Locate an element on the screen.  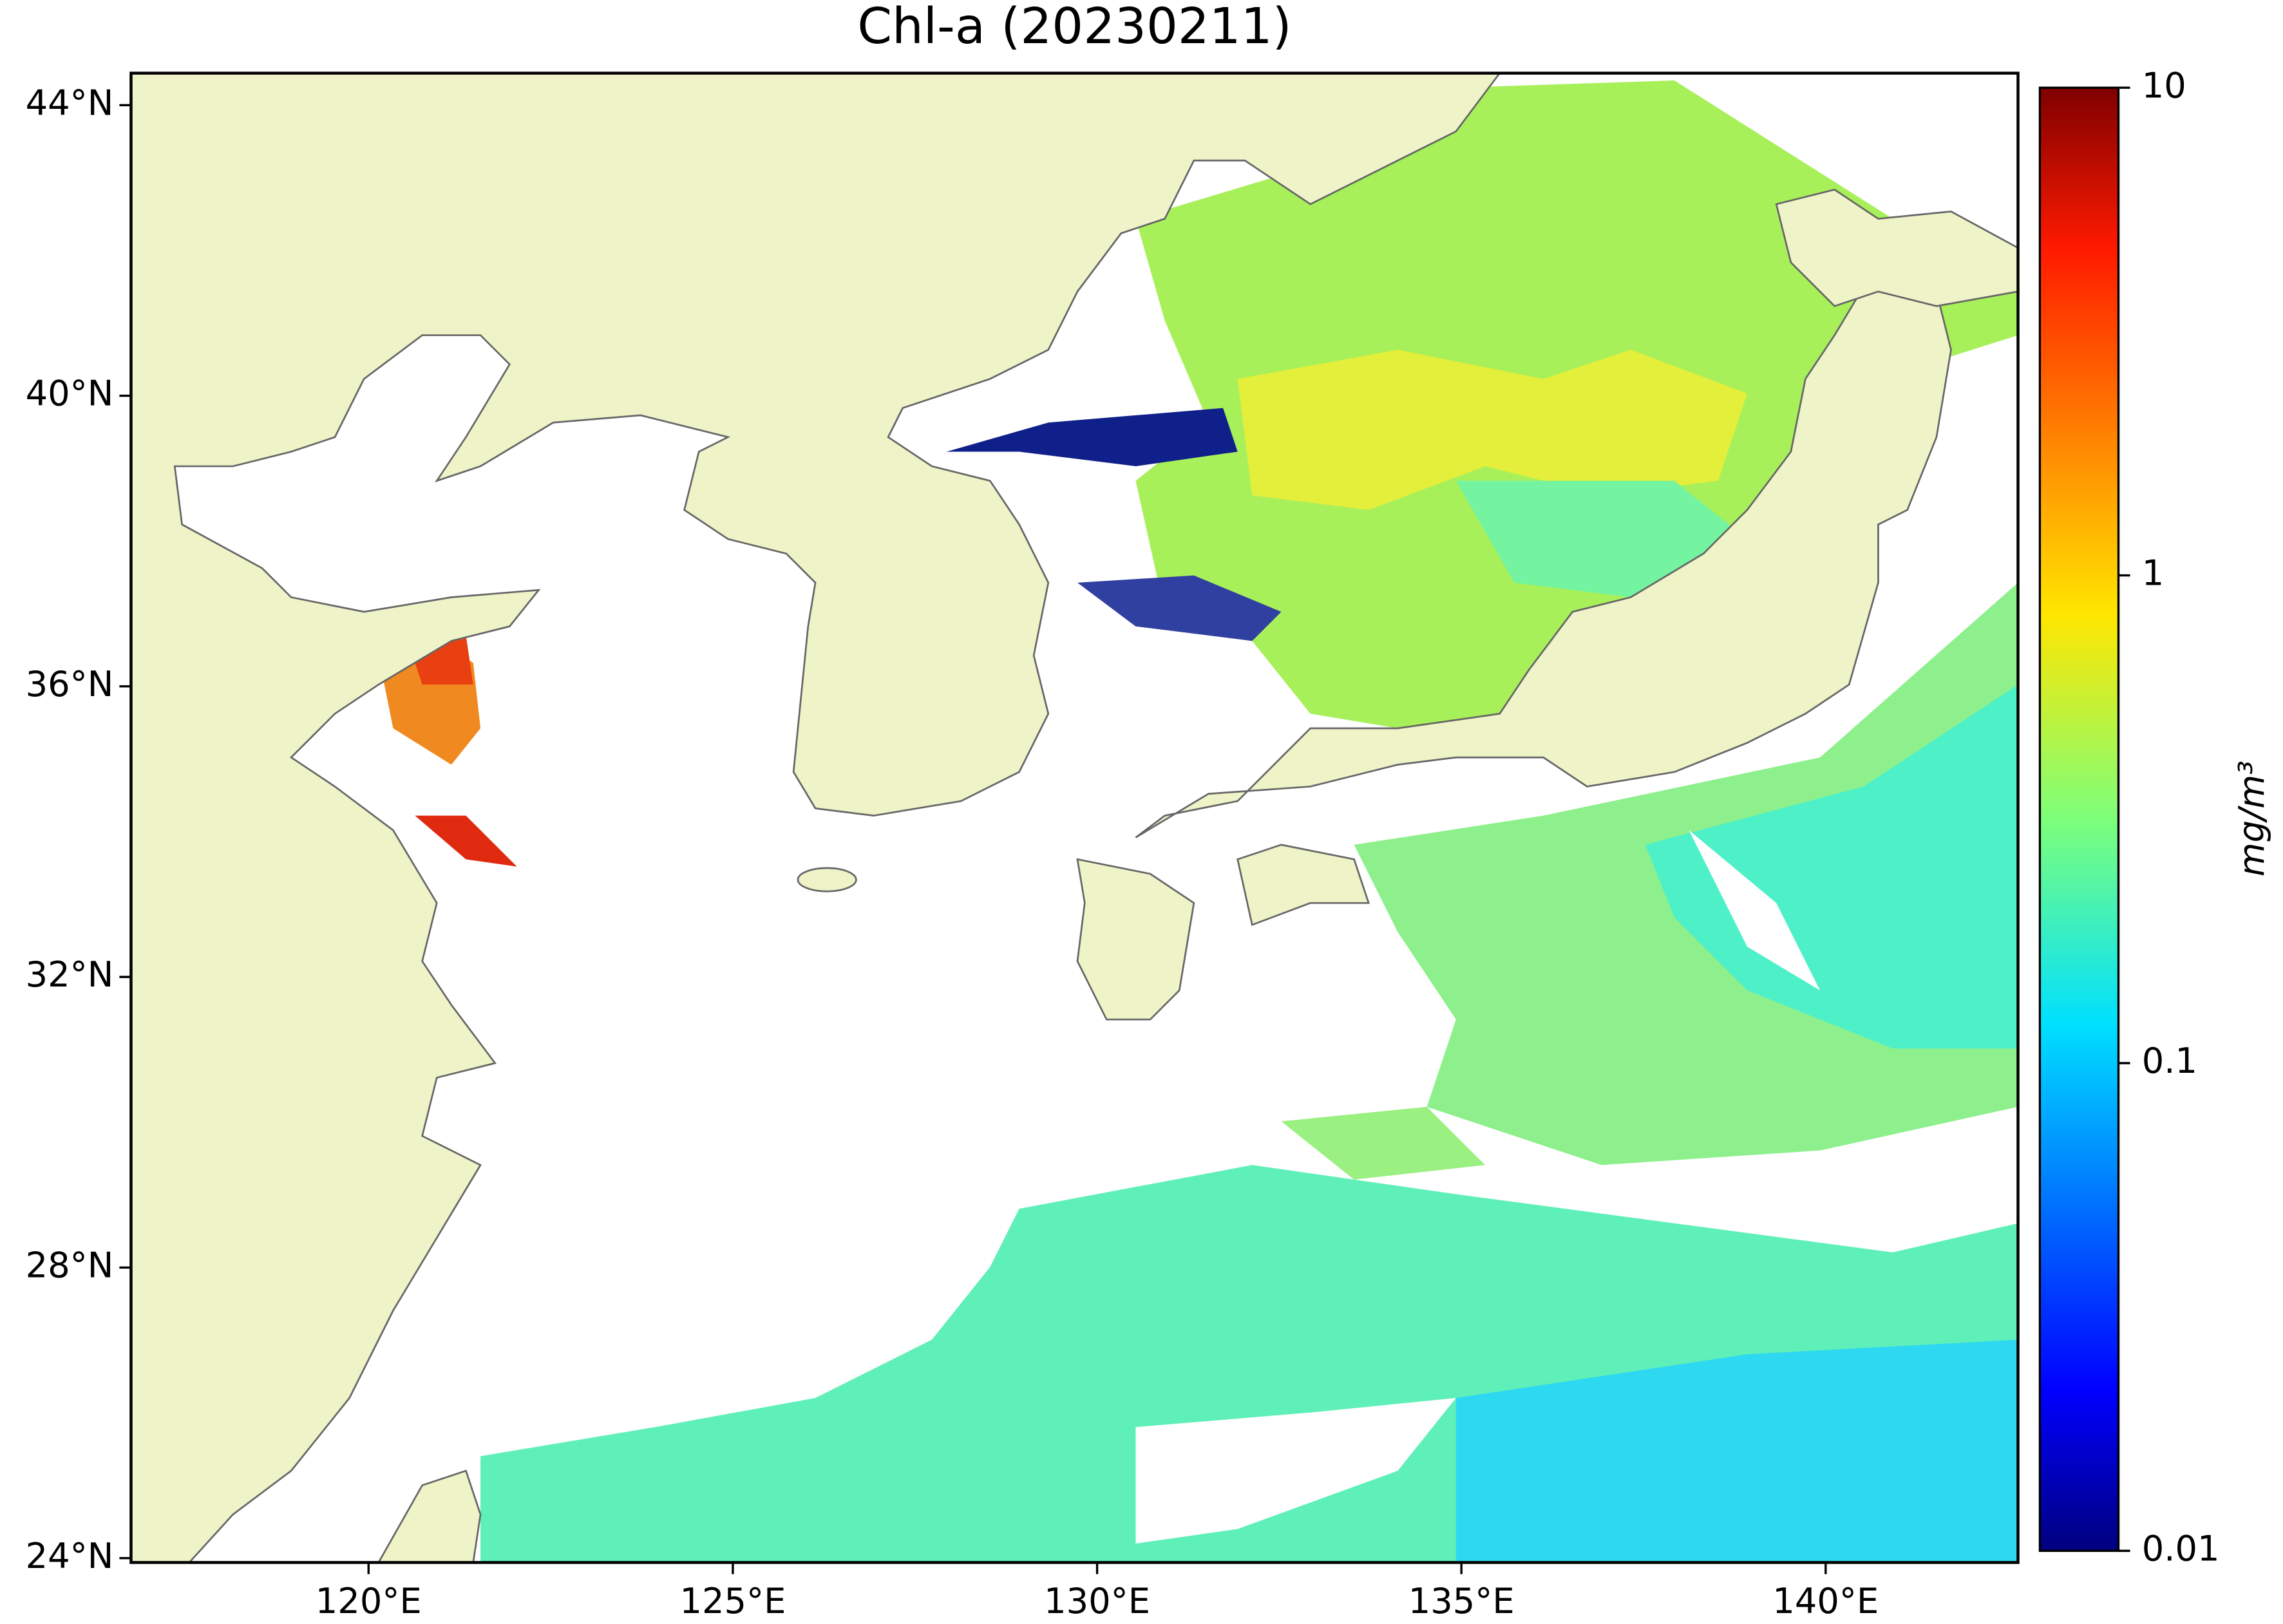
x-tick-label: 120°E is located at coordinates (369, 1601).